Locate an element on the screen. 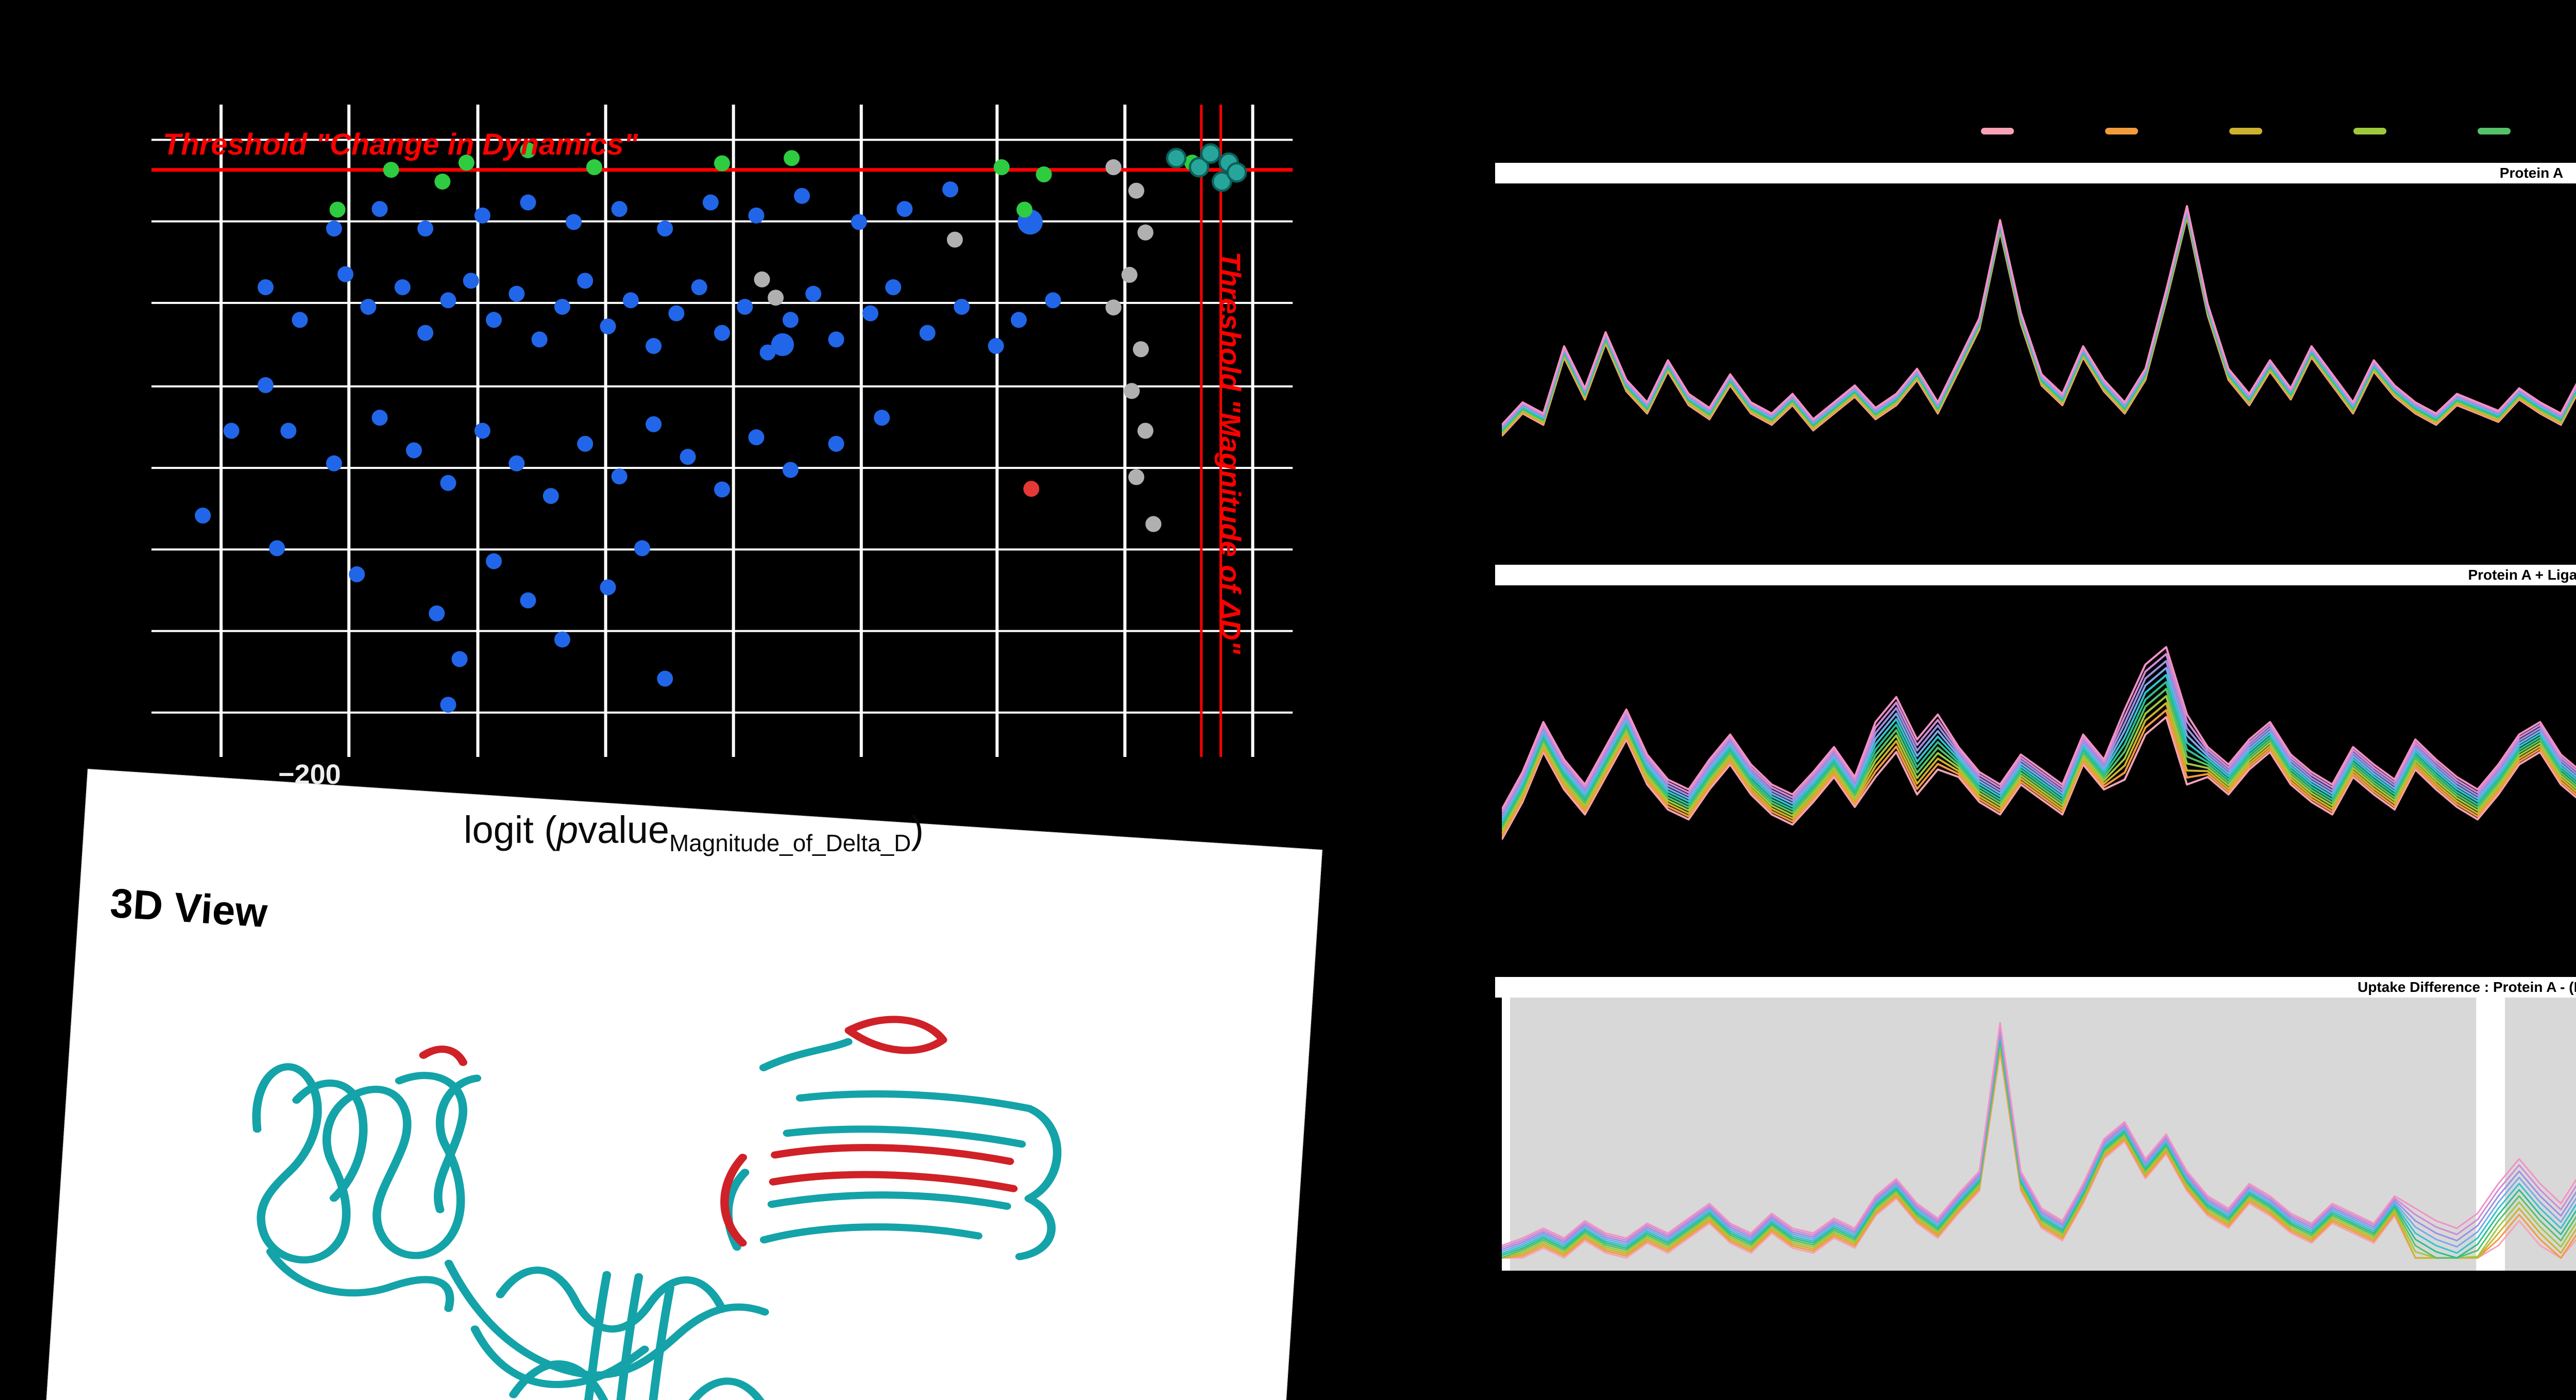 This screenshot has height=1400, width=2576. uptake-chart-protein-a-ligand is located at coordinates (2039, 734).